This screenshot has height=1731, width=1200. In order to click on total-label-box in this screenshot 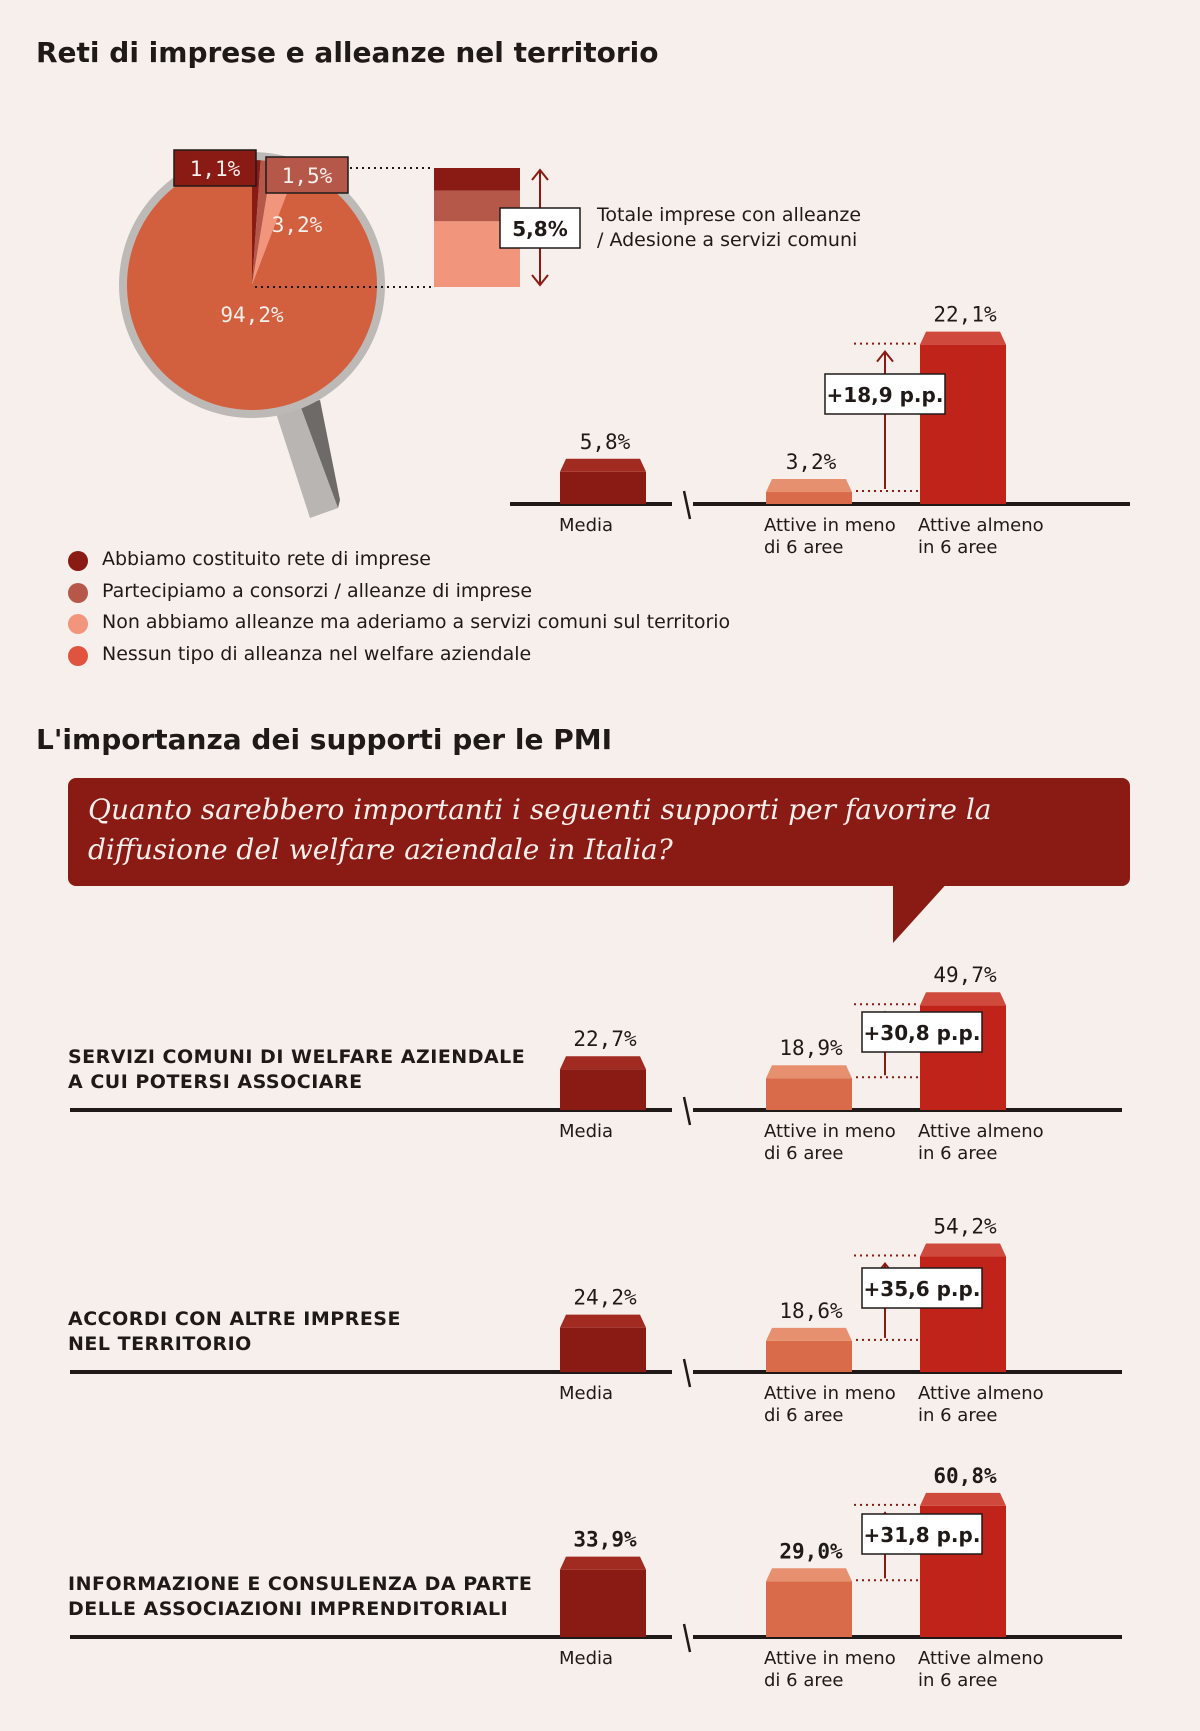, I will do `click(540, 228)`.